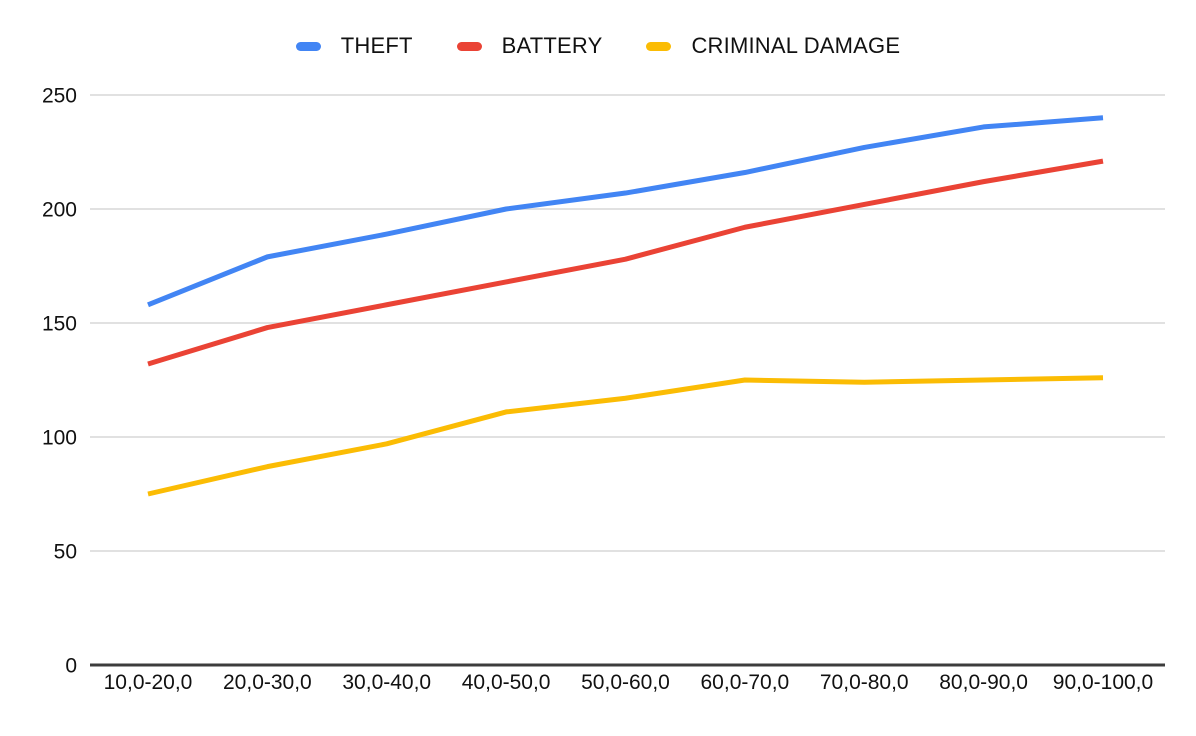  I want to click on legend-swatch-criminal-damage, so click(659, 46).